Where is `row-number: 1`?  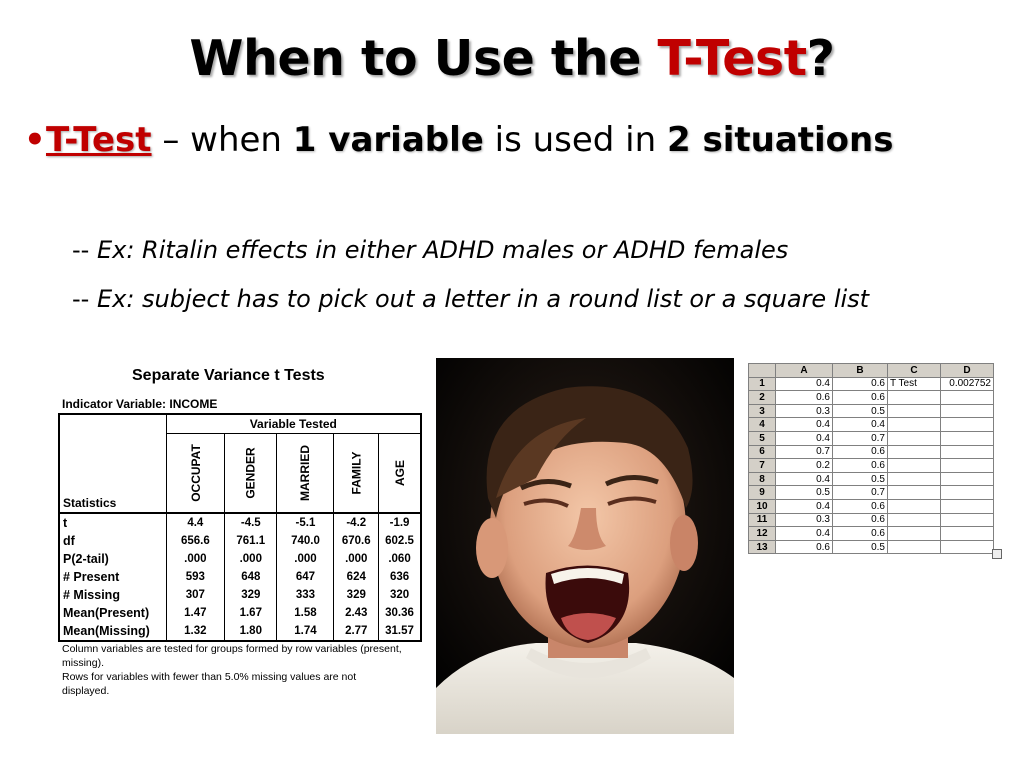
row-number: 1 is located at coordinates (762, 384).